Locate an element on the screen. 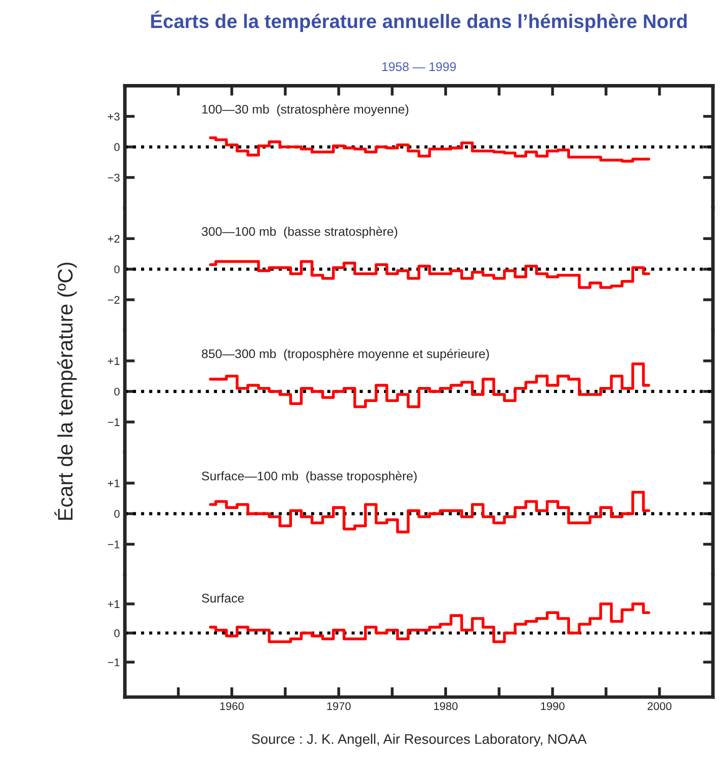 The height and width of the screenshot is (766, 726). x-tick-label: 1970 is located at coordinates (339, 706).